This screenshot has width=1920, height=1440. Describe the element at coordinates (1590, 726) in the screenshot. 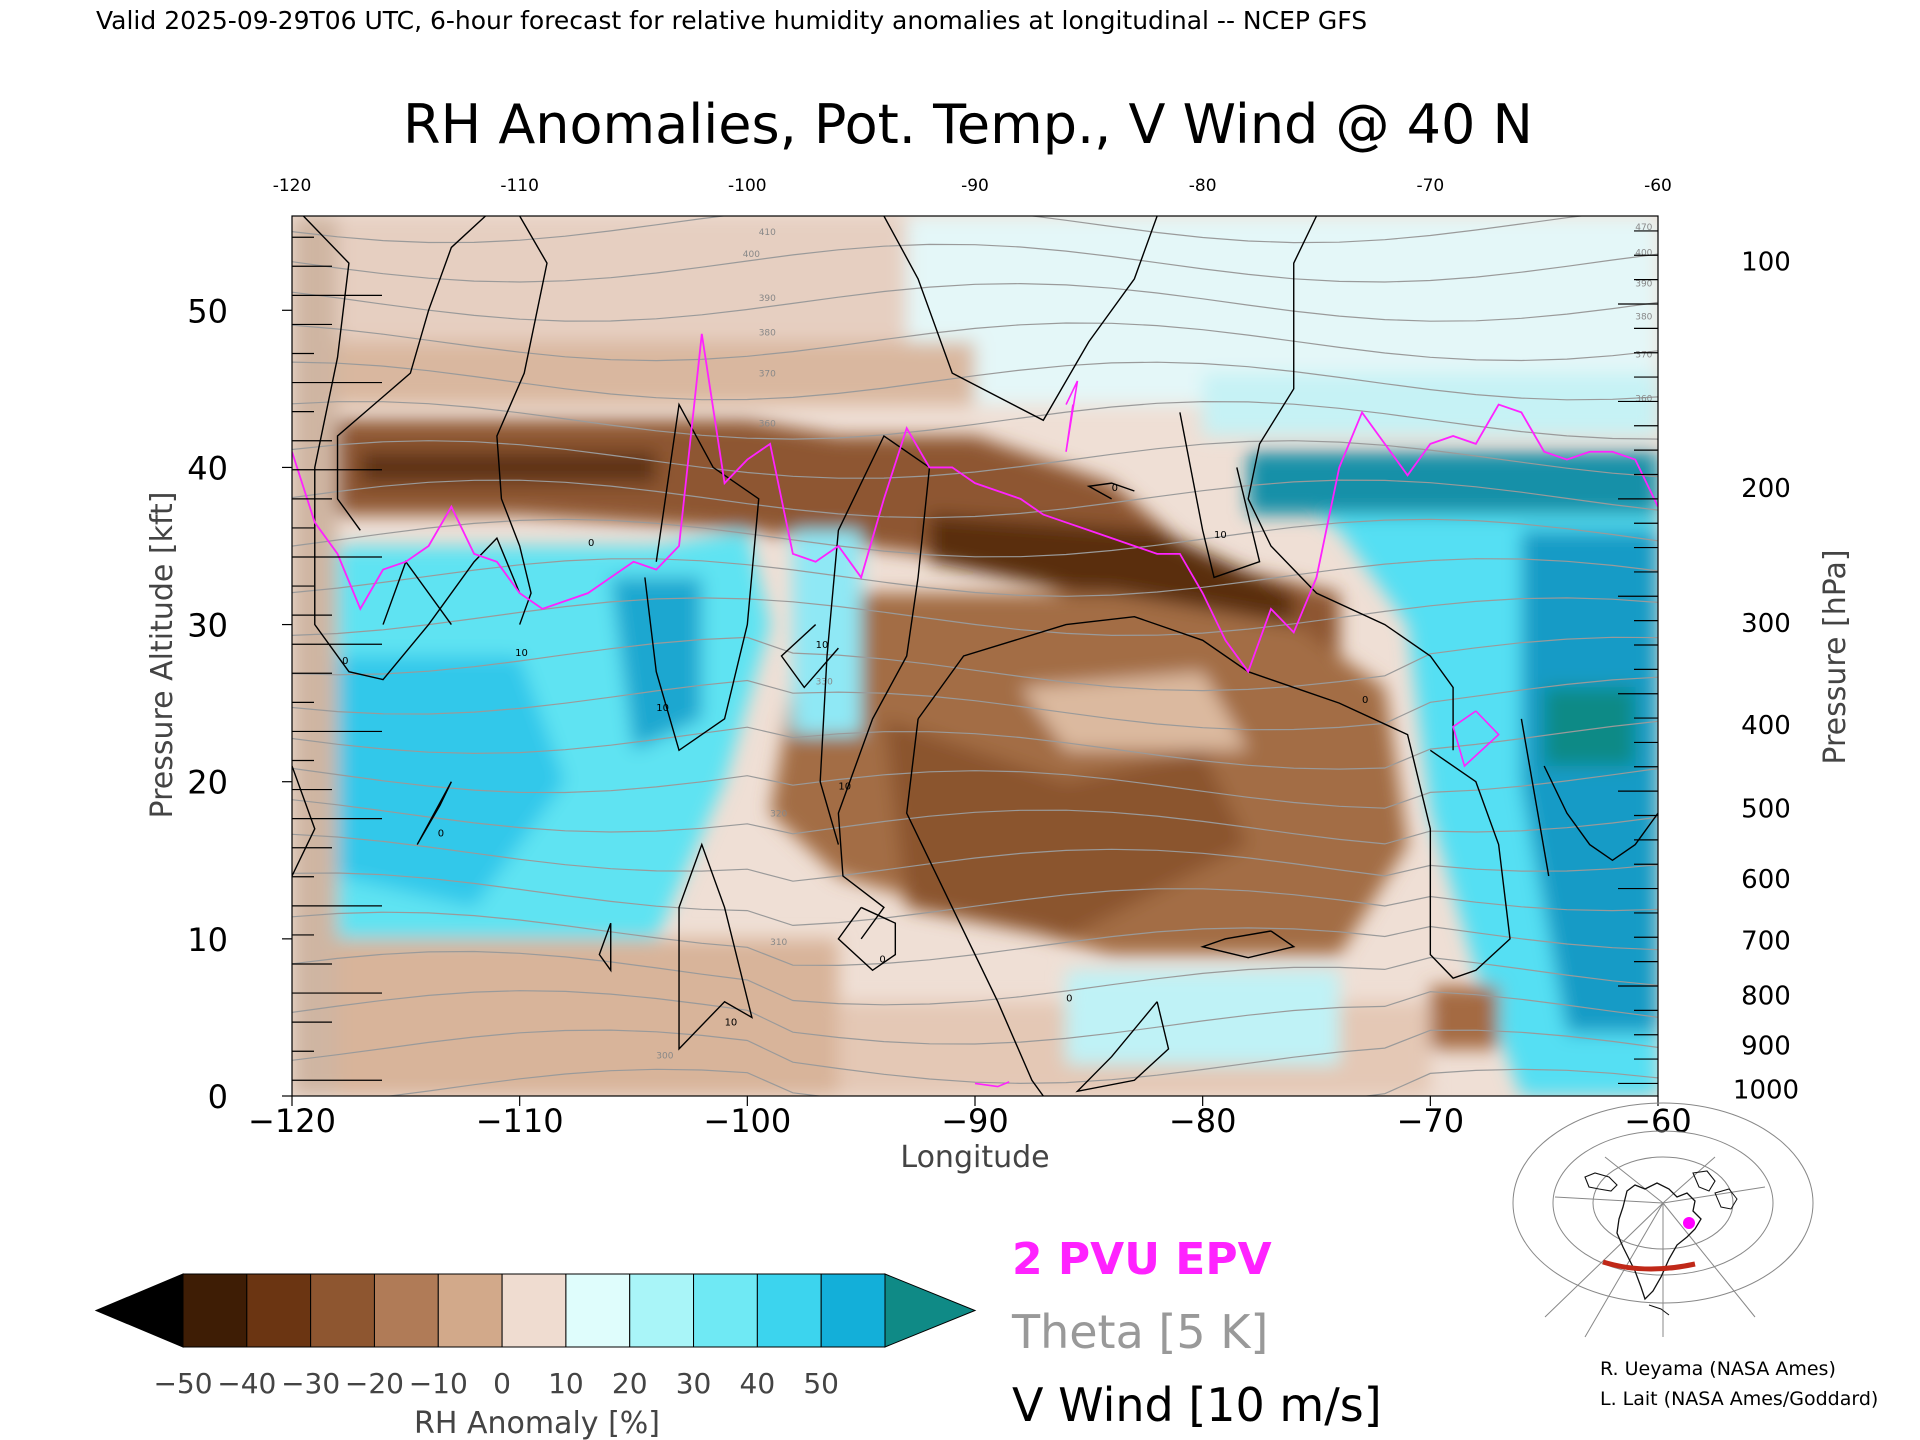

I see `rh-region-east-saturated` at that location.